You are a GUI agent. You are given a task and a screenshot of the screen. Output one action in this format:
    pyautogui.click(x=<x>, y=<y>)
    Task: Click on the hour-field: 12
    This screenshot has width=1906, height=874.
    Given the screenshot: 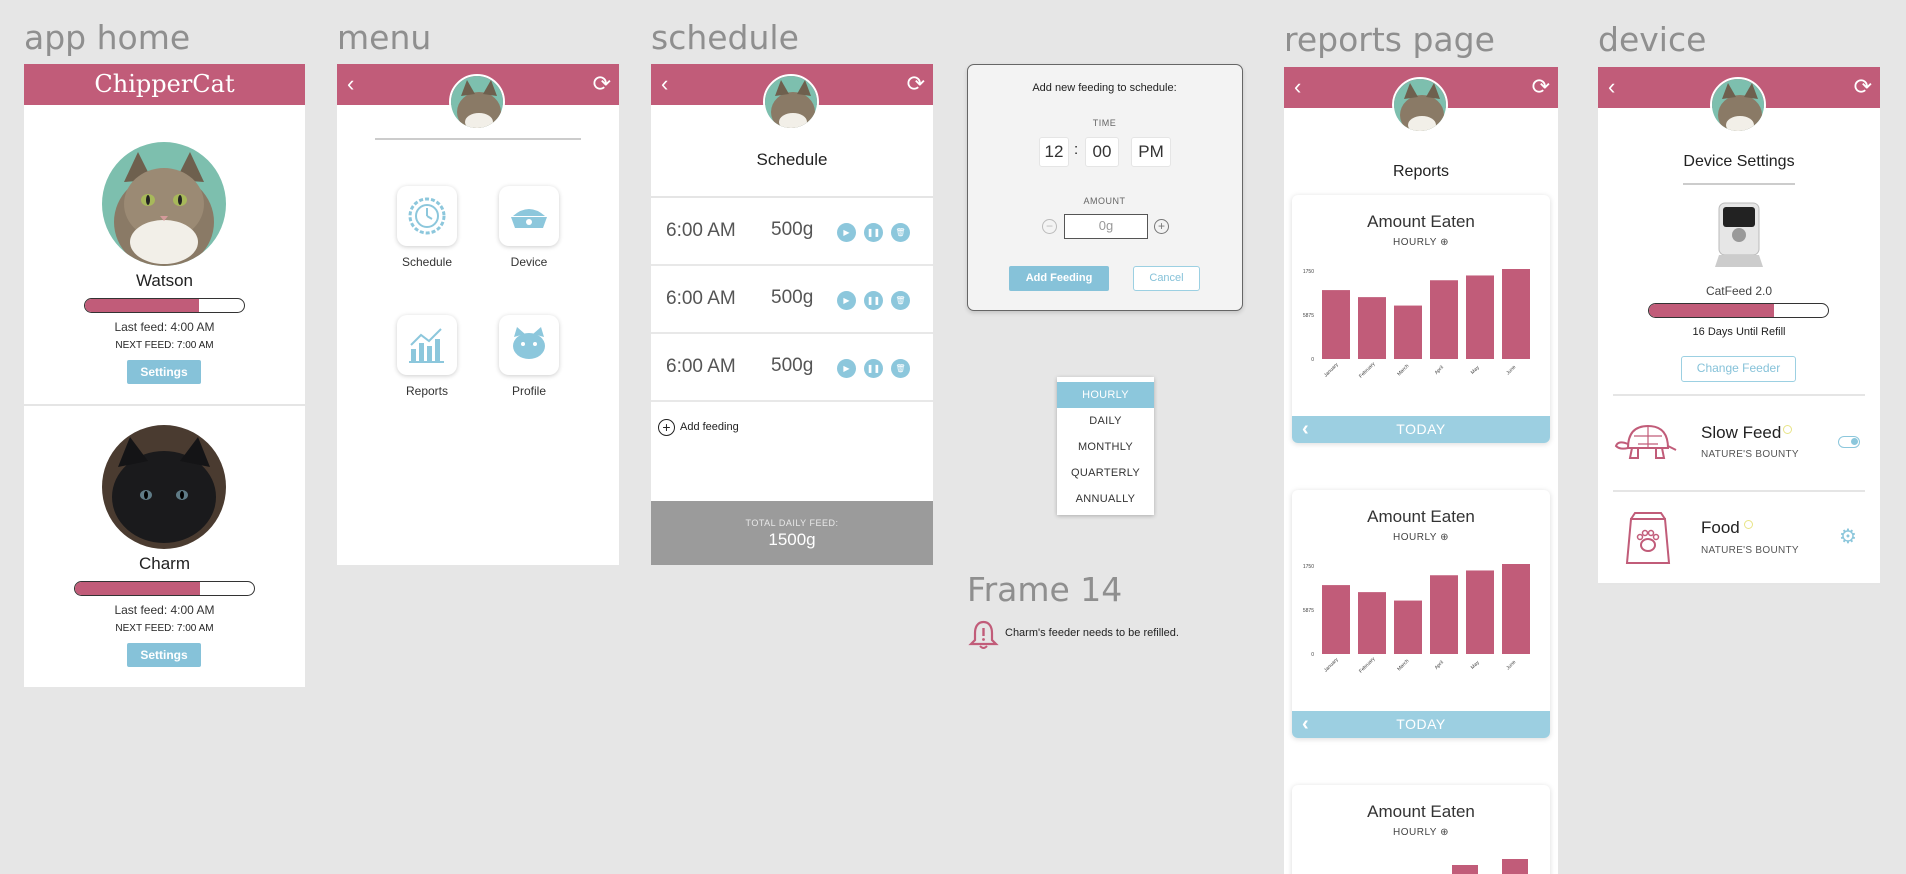 What is the action you would take?
    pyautogui.click(x=1054, y=152)
    